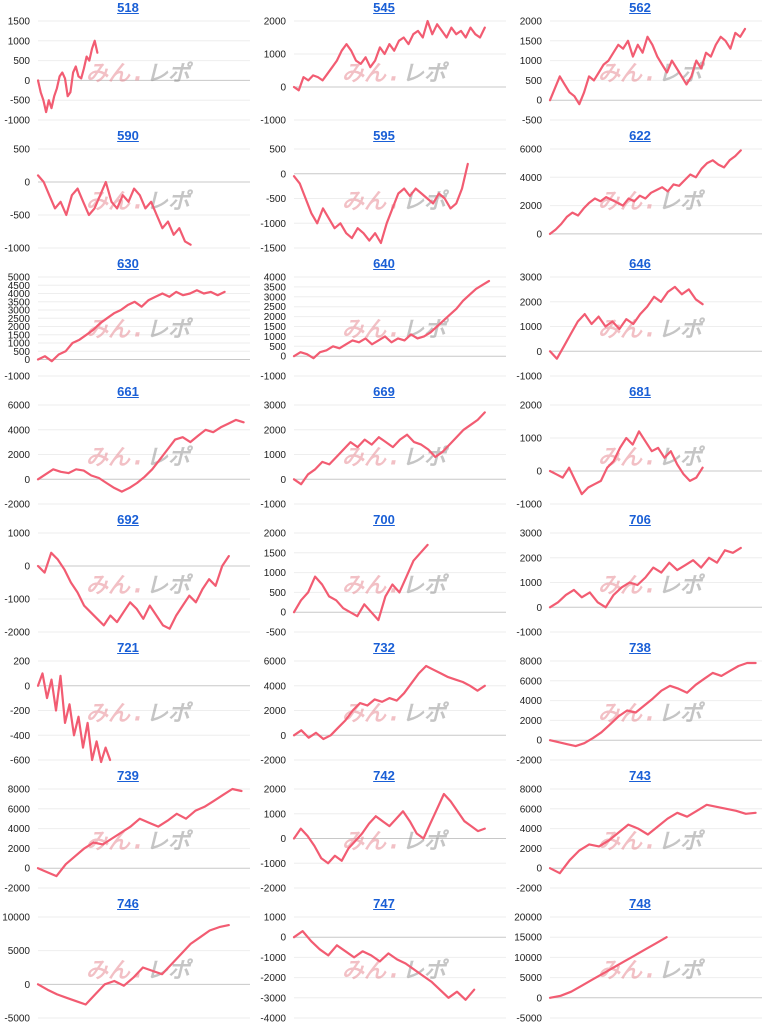 The height and width of the screenshot is (1026, 768). I want to click on y-tick-label: -1500, so click(273, 249).